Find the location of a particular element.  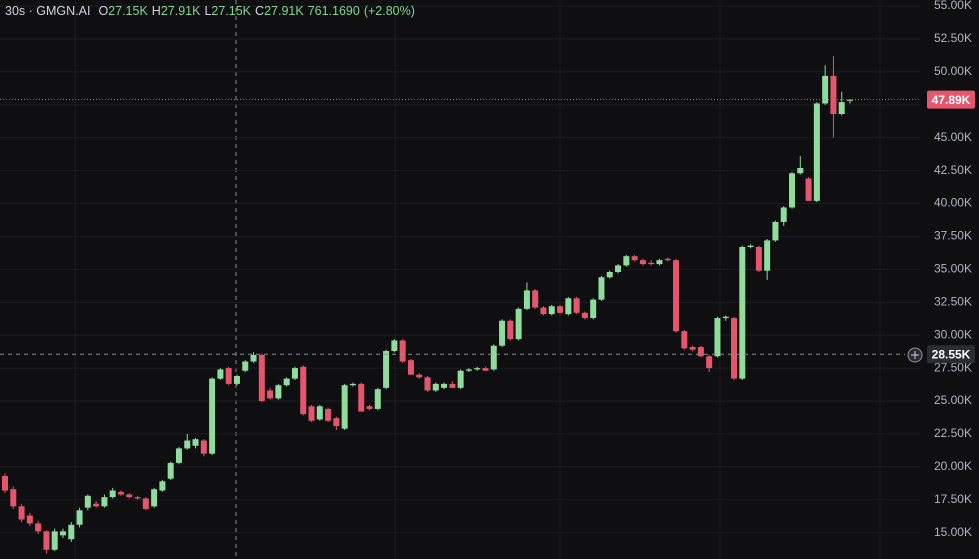

crosshair-label: 28.55K is located at coordinates (951, 354).